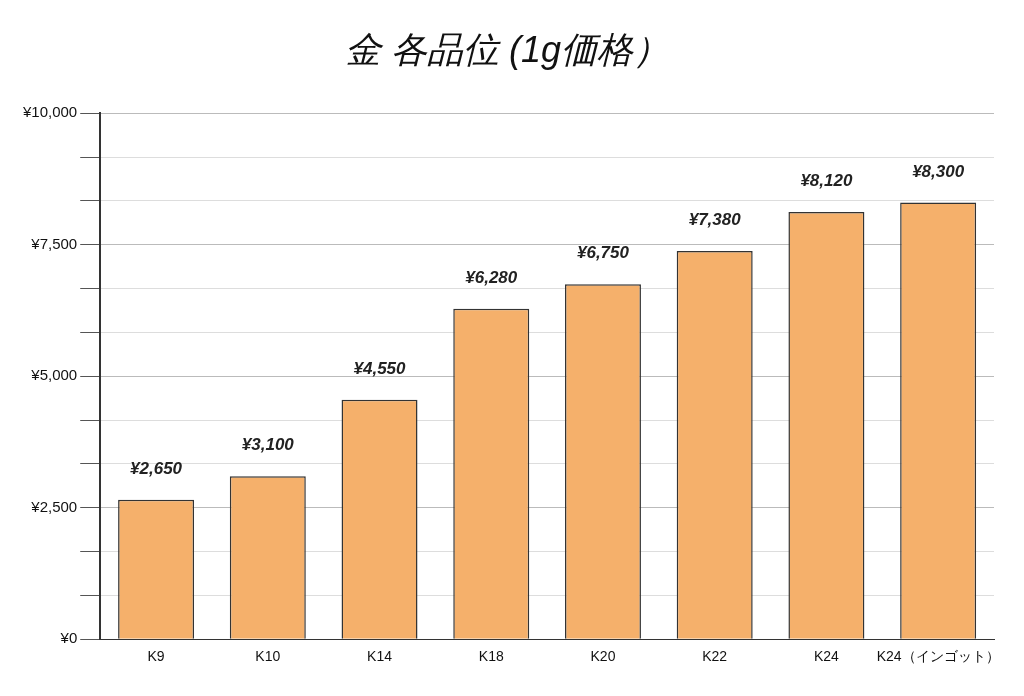 The image size is (1024, 696). Describe the element at coordinates (603, 656) in the screenshot. I see `x-tick-label: K20` at that location.